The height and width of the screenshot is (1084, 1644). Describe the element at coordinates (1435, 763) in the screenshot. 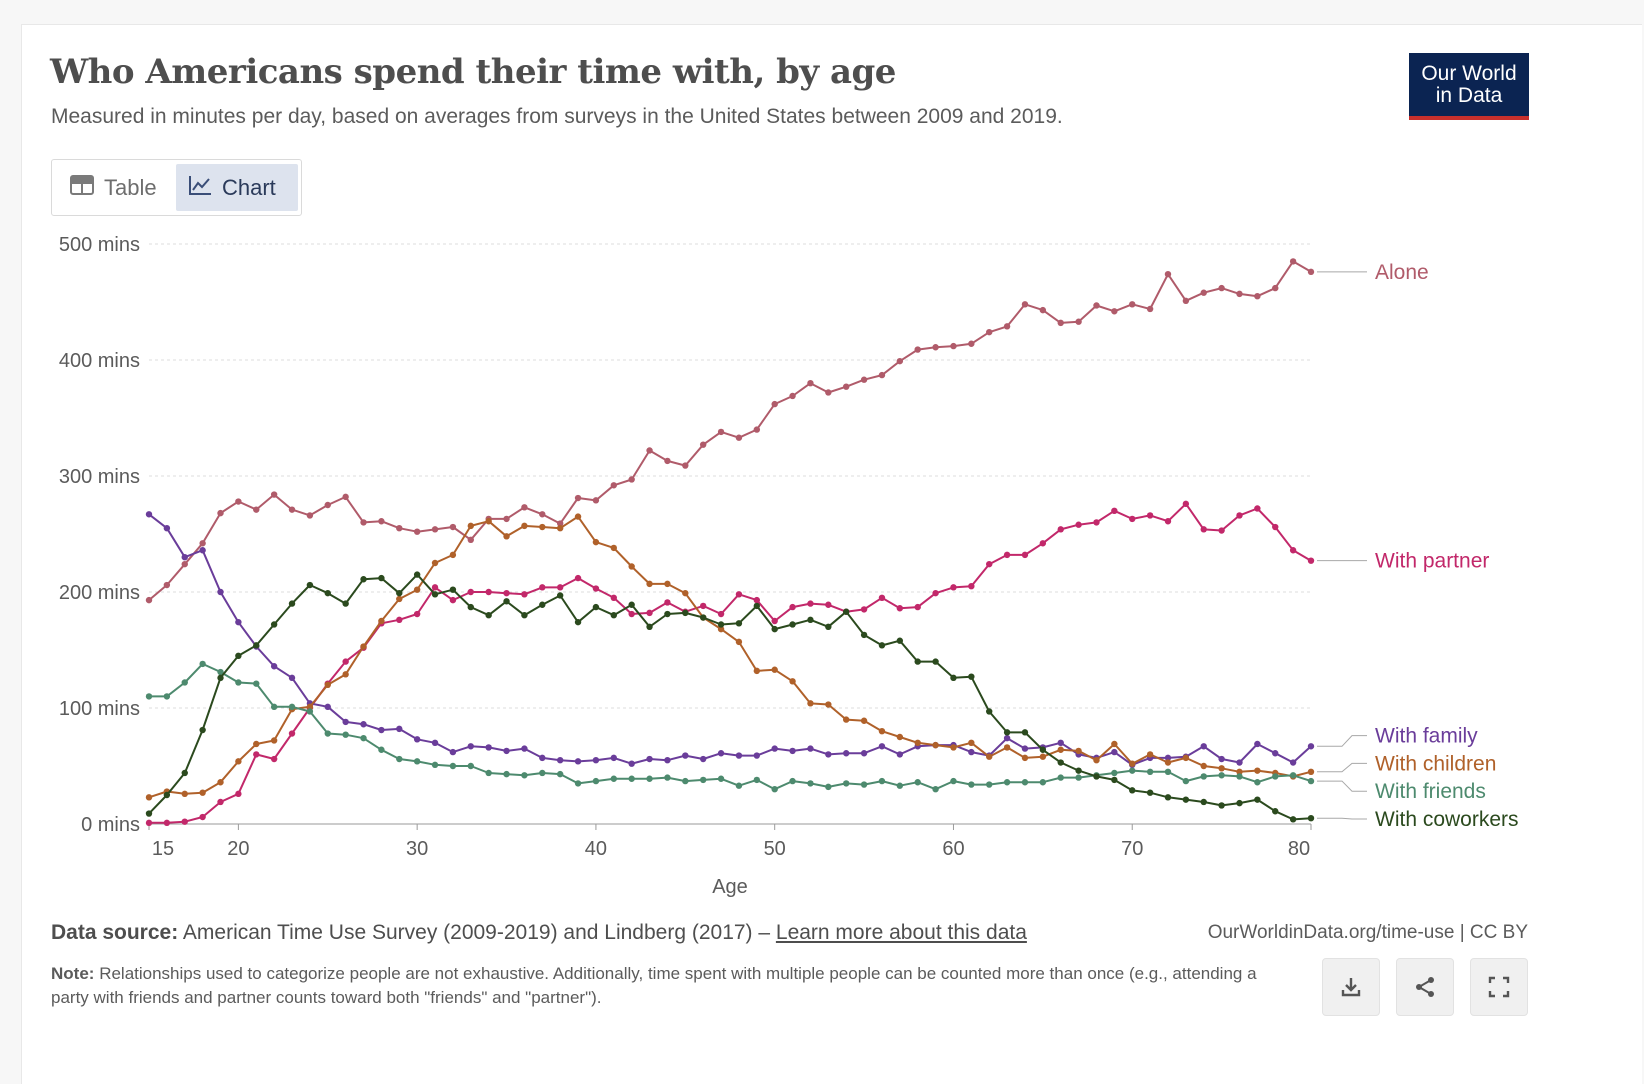

I see `series-label: With children` at that location.